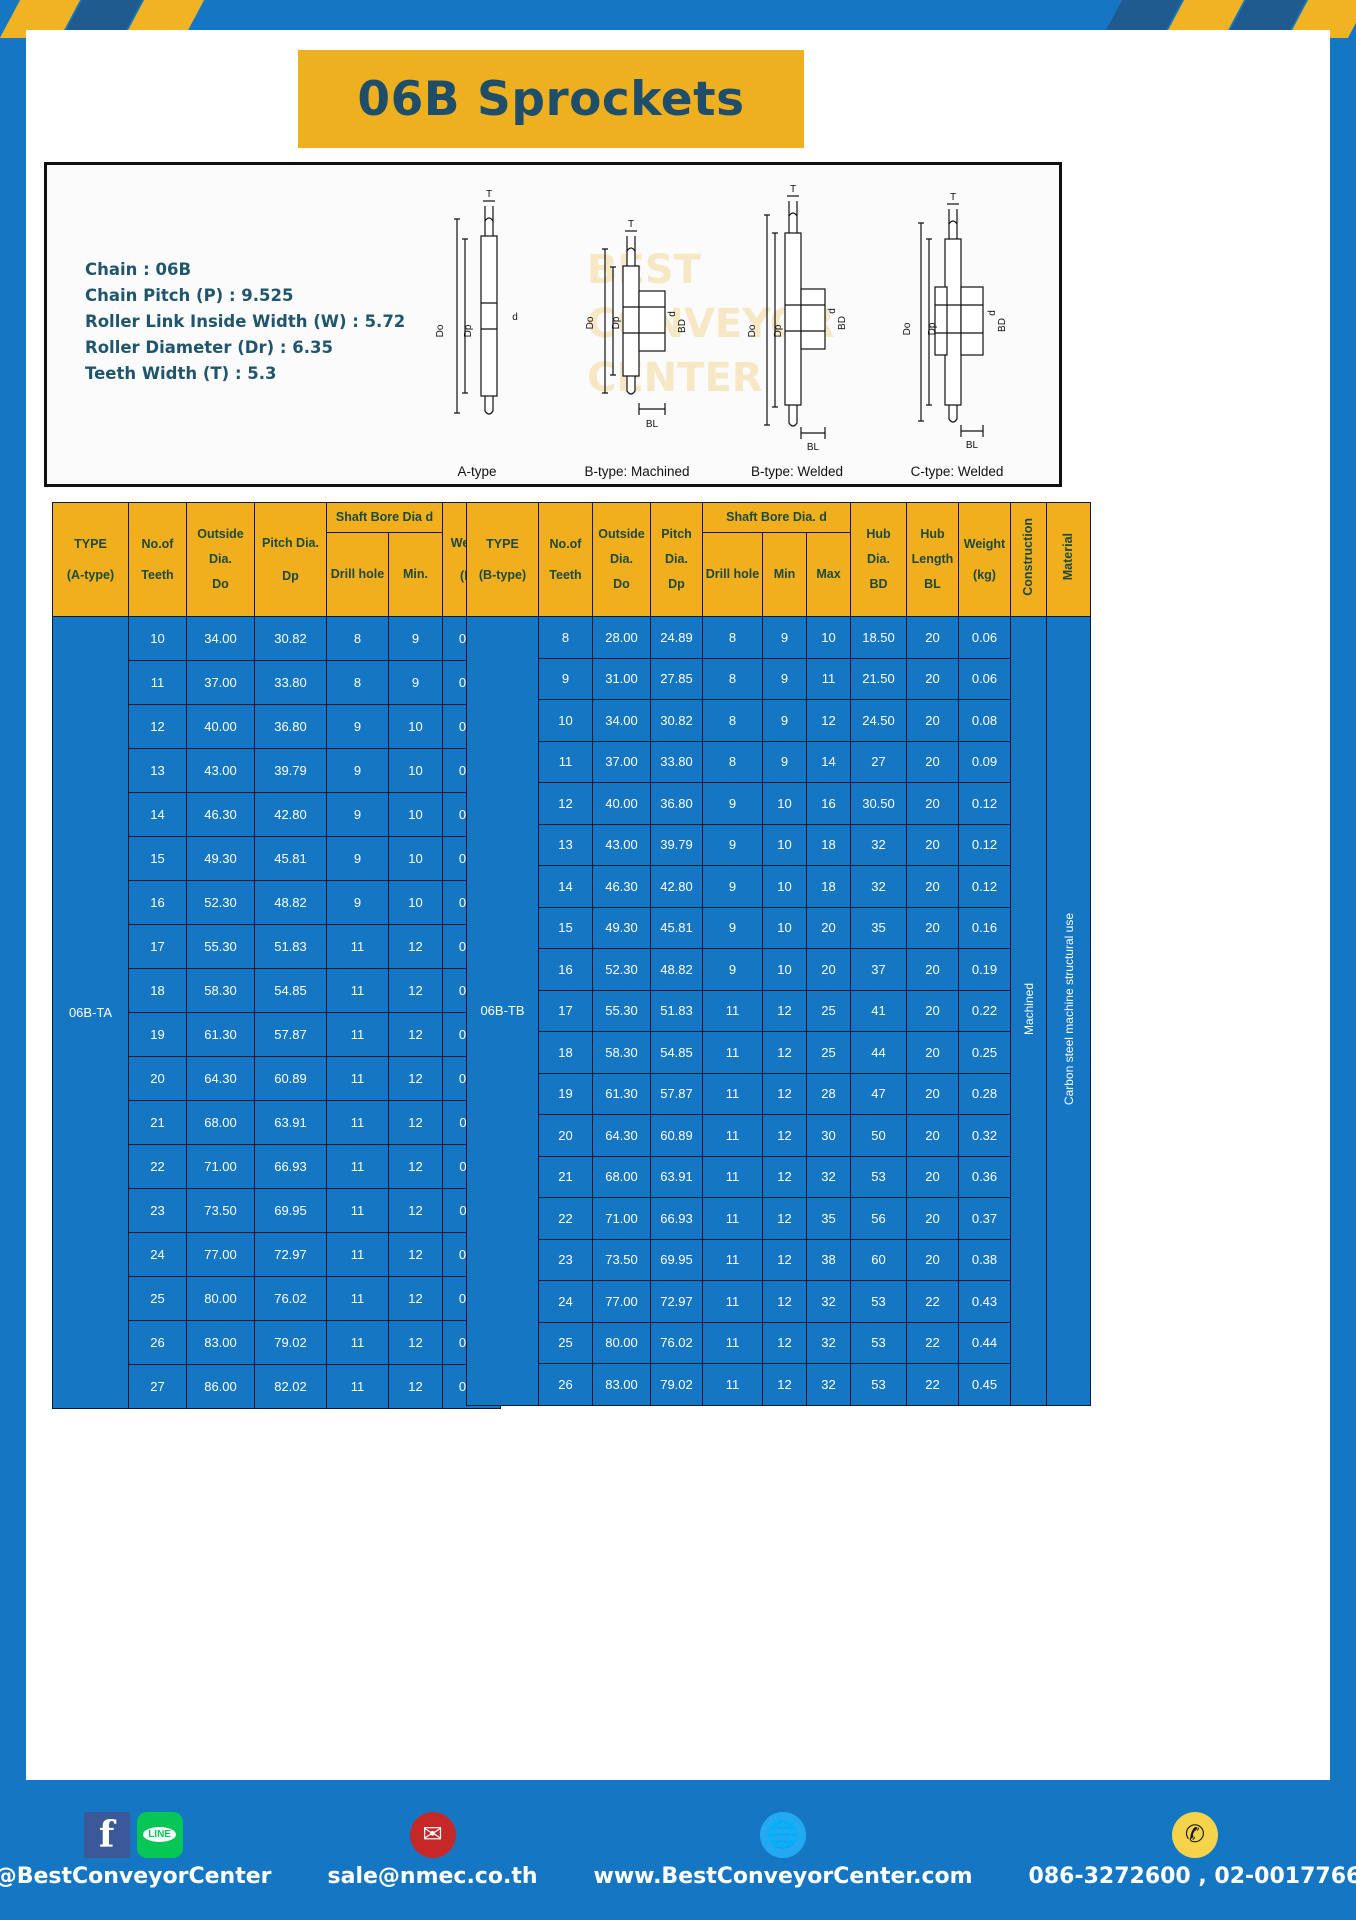  Describe the element at coordinates (878, 1010) in the screenshot. I see `cell-b-bd: 41` at that location.